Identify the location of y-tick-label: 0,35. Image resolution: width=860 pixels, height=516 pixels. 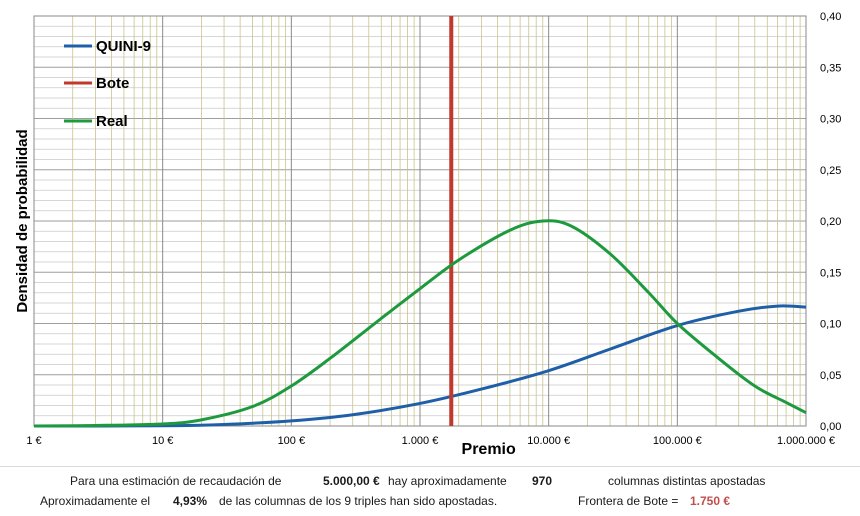
(830, 68).